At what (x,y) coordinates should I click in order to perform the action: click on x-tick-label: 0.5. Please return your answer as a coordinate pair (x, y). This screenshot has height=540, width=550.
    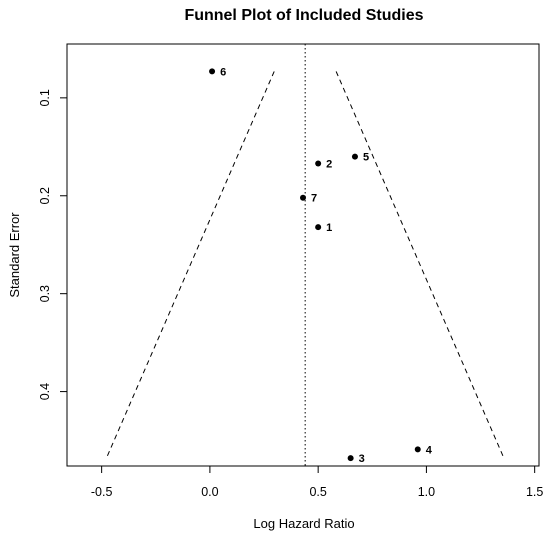
    Looking at the image, I should click on (317, 492).